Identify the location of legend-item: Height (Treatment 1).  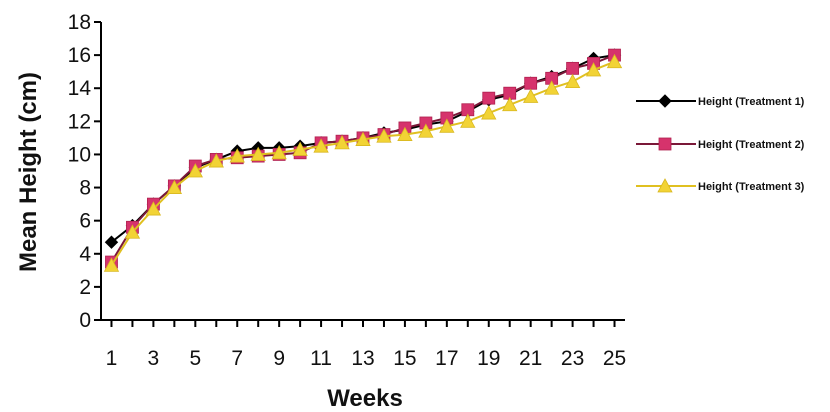
(720, 101).